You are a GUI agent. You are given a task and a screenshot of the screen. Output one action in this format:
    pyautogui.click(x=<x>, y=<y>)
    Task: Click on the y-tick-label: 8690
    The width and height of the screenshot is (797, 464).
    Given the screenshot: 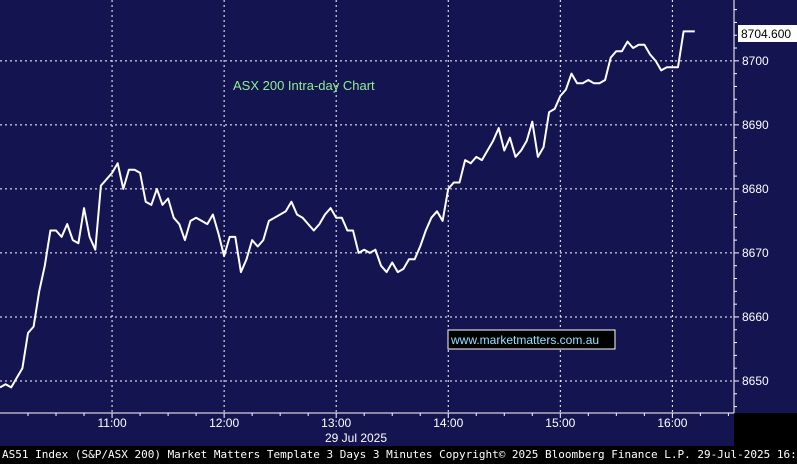 What is the action you would take?
    pyautogui.click(x=755, y=125)
    